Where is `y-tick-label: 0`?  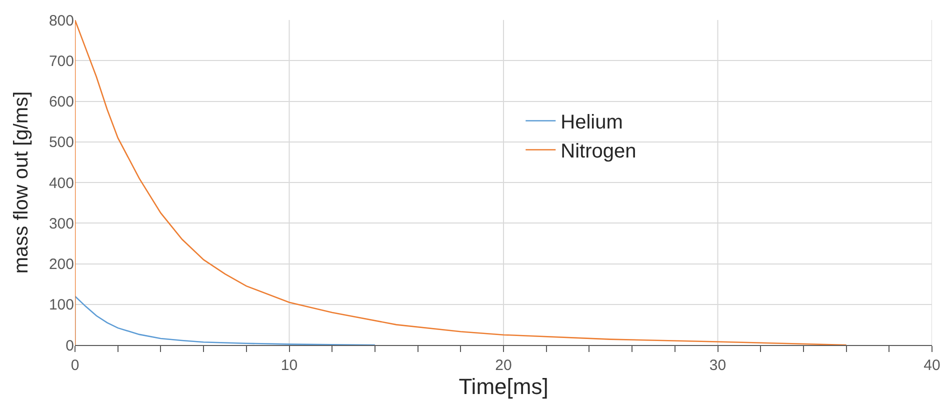
y-tick-label: 0 is located at coordinates (70, 345).